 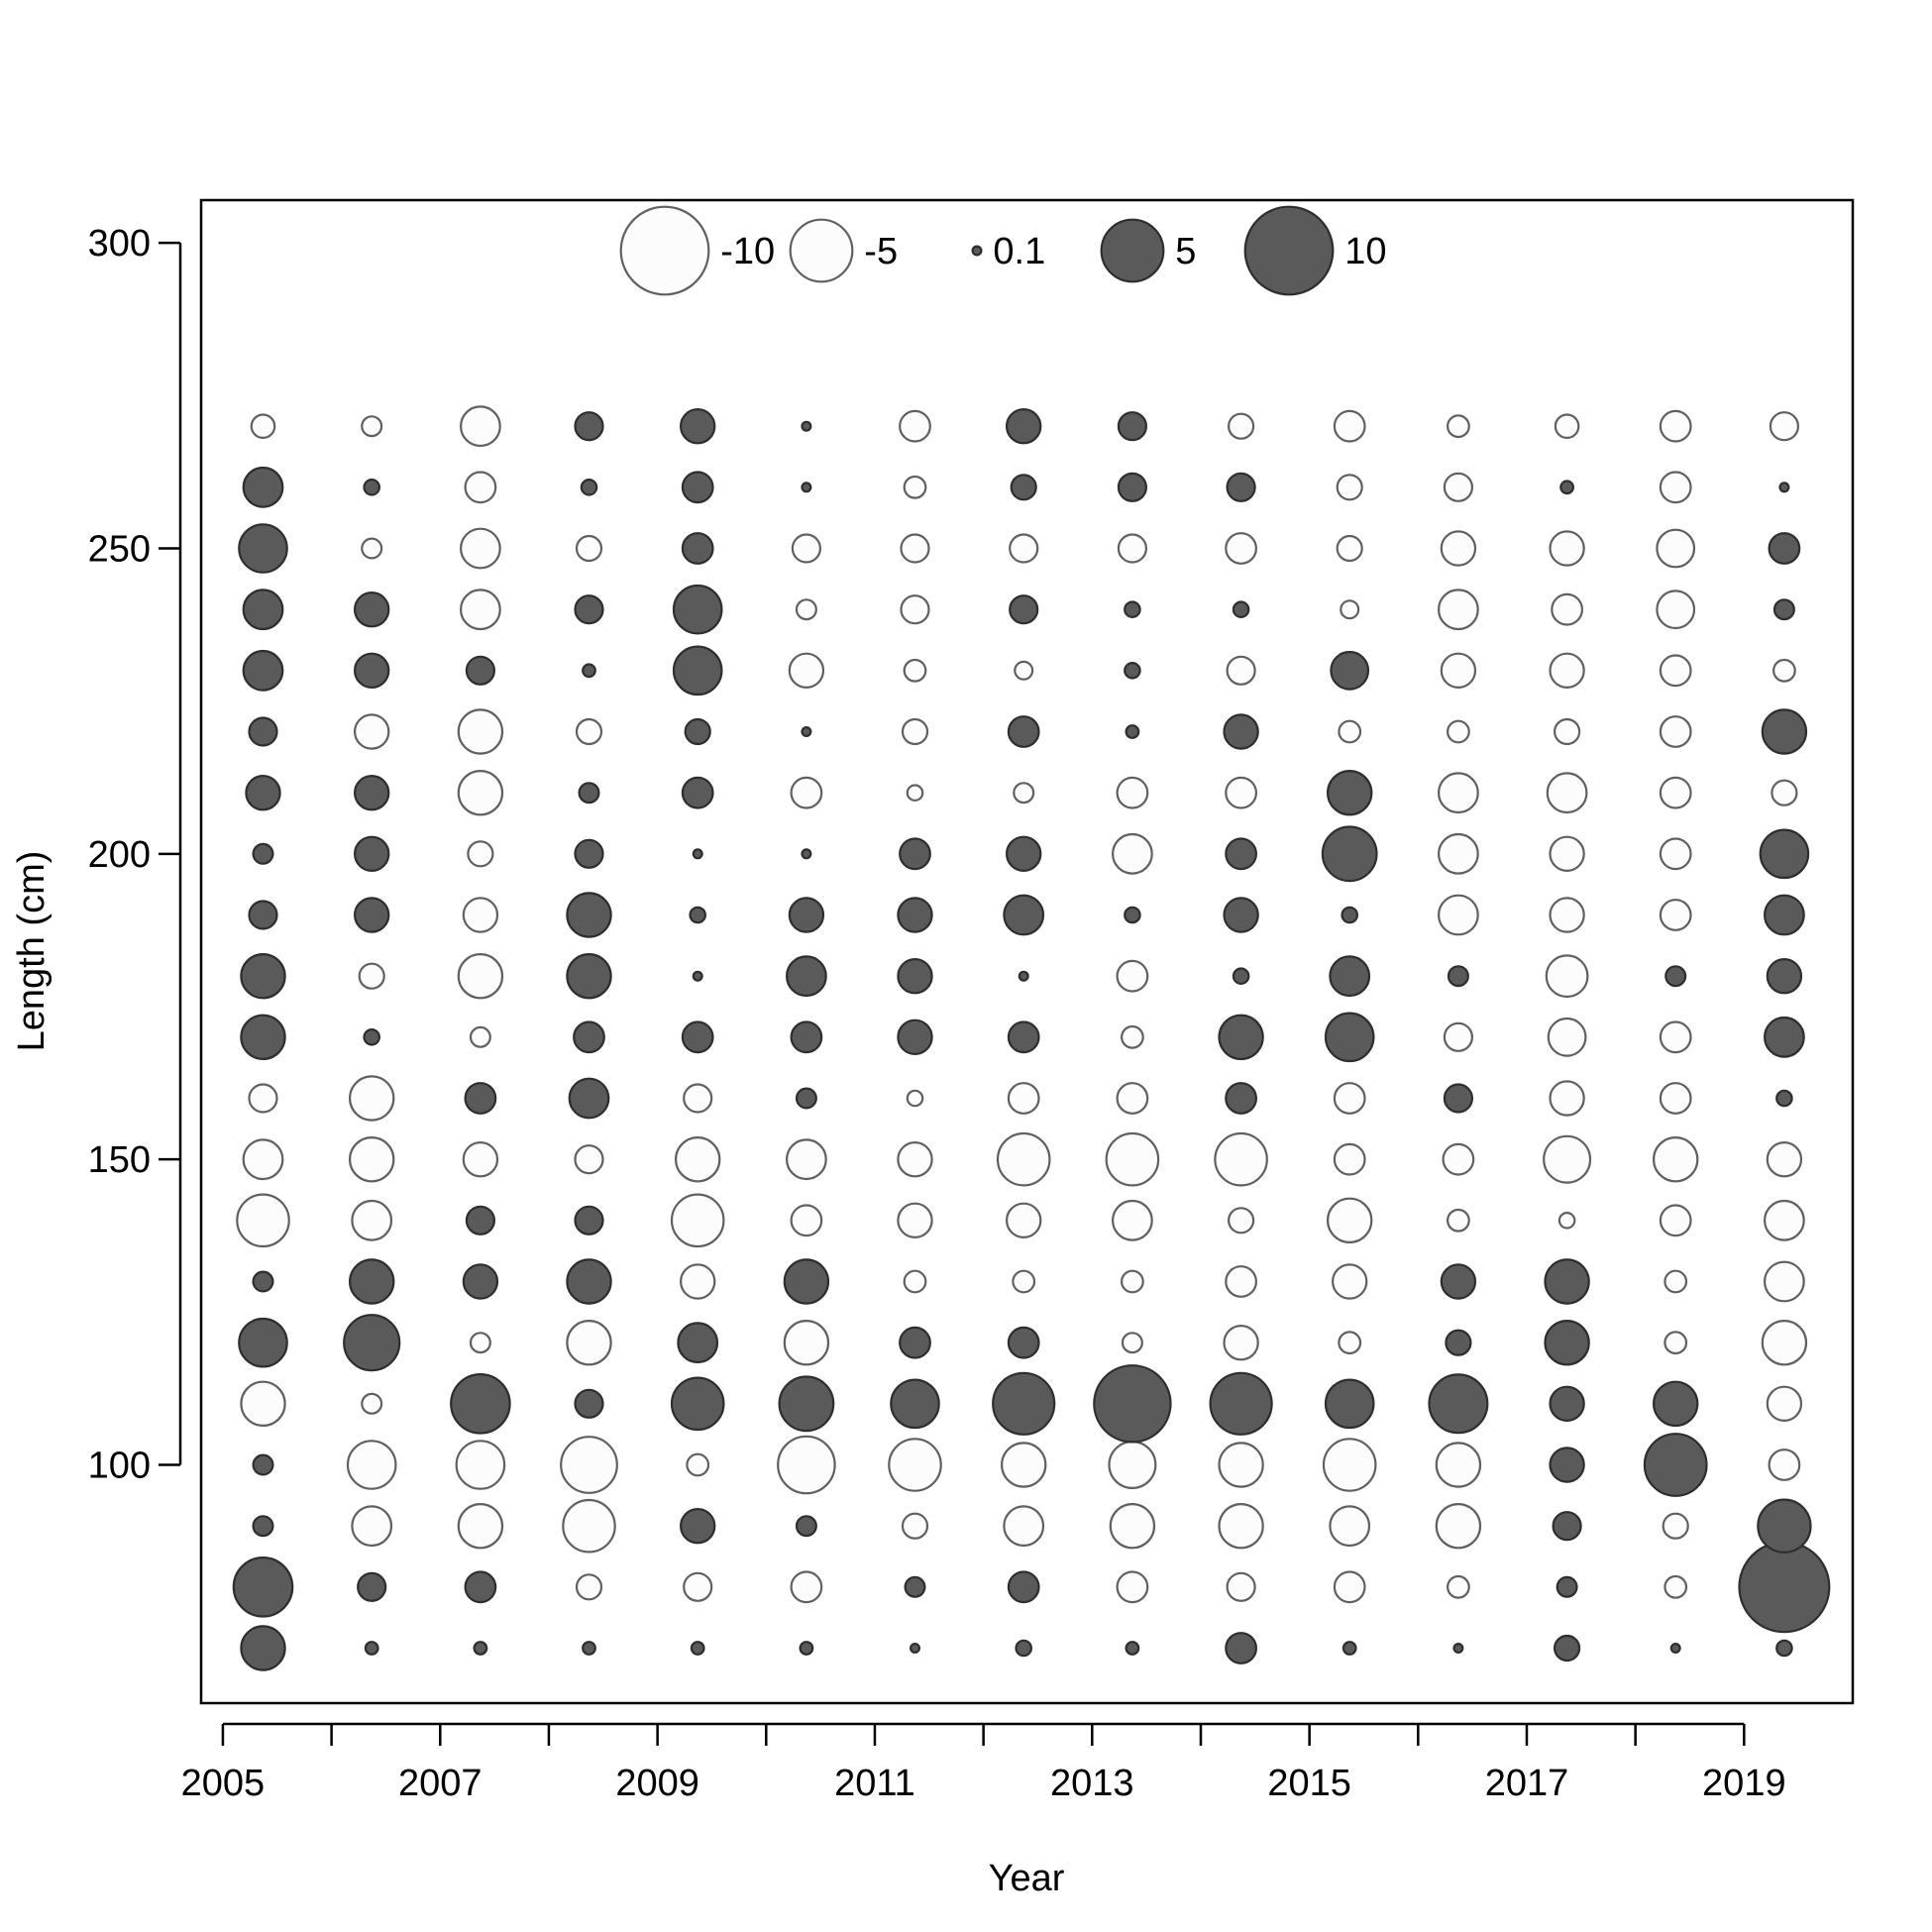 I want to click on x-tick-label: 2017, so click(x=1527, y=1783).